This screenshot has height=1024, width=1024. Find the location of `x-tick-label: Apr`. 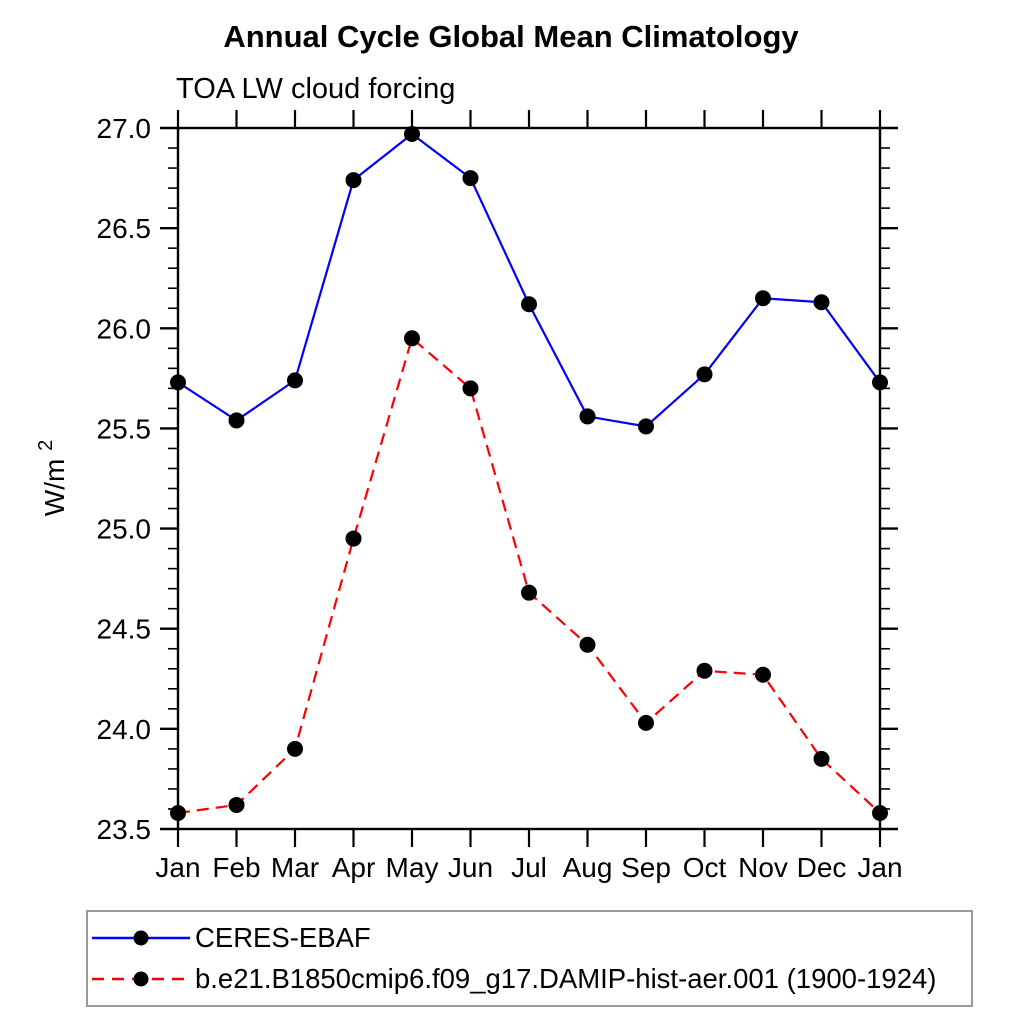

x-tick-label: Apr is located at coordinates (354, 867).